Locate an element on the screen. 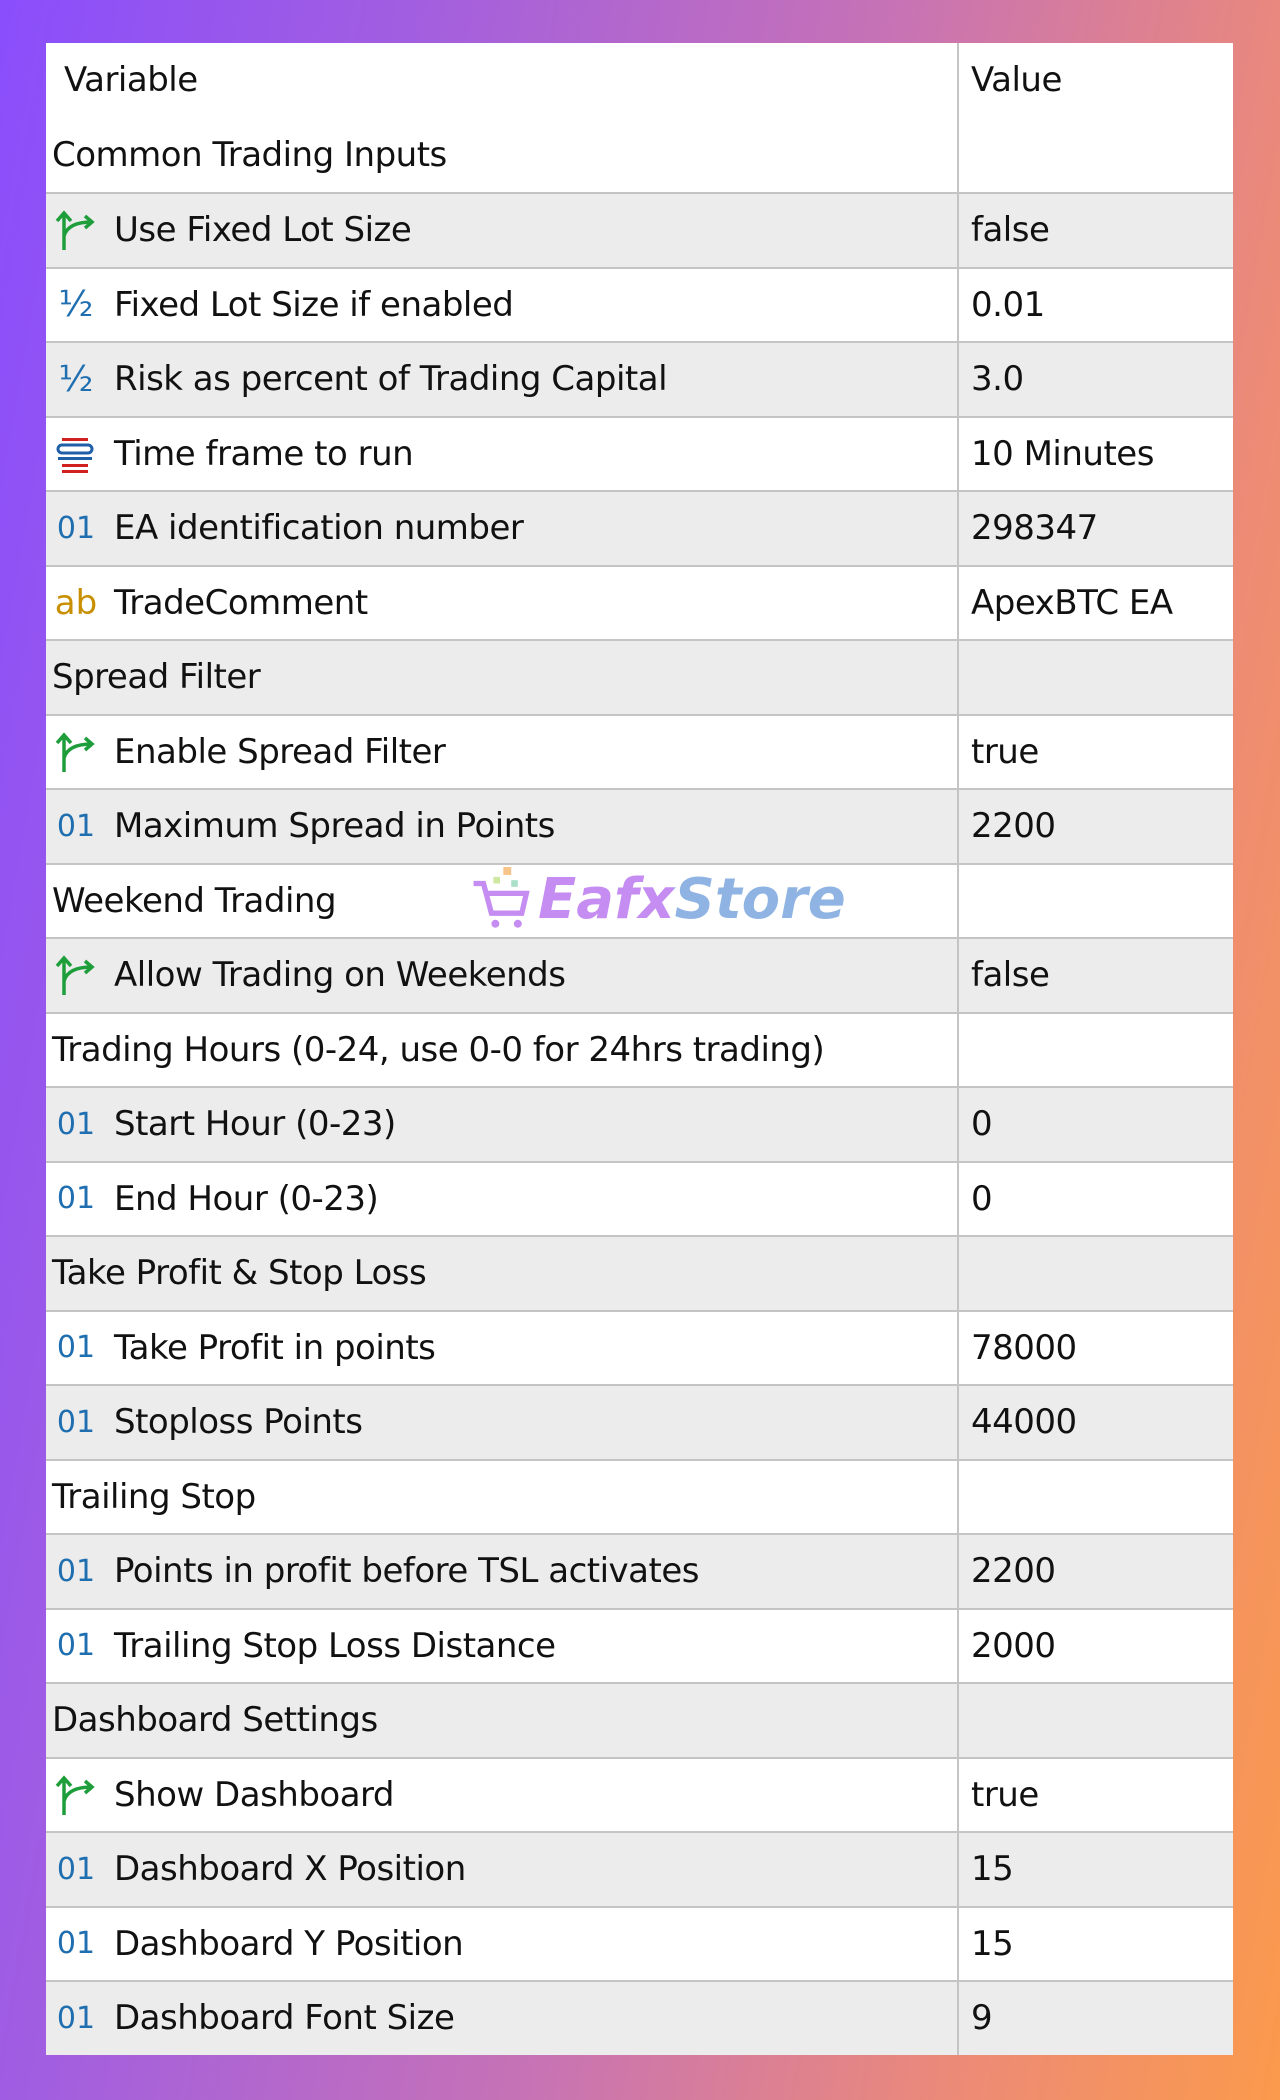 Image resolution: width=1280 pixels, height=2100 pixels. table-row: 01 Start Hour (0-23) 0 is located at coordinates (639, 1123).